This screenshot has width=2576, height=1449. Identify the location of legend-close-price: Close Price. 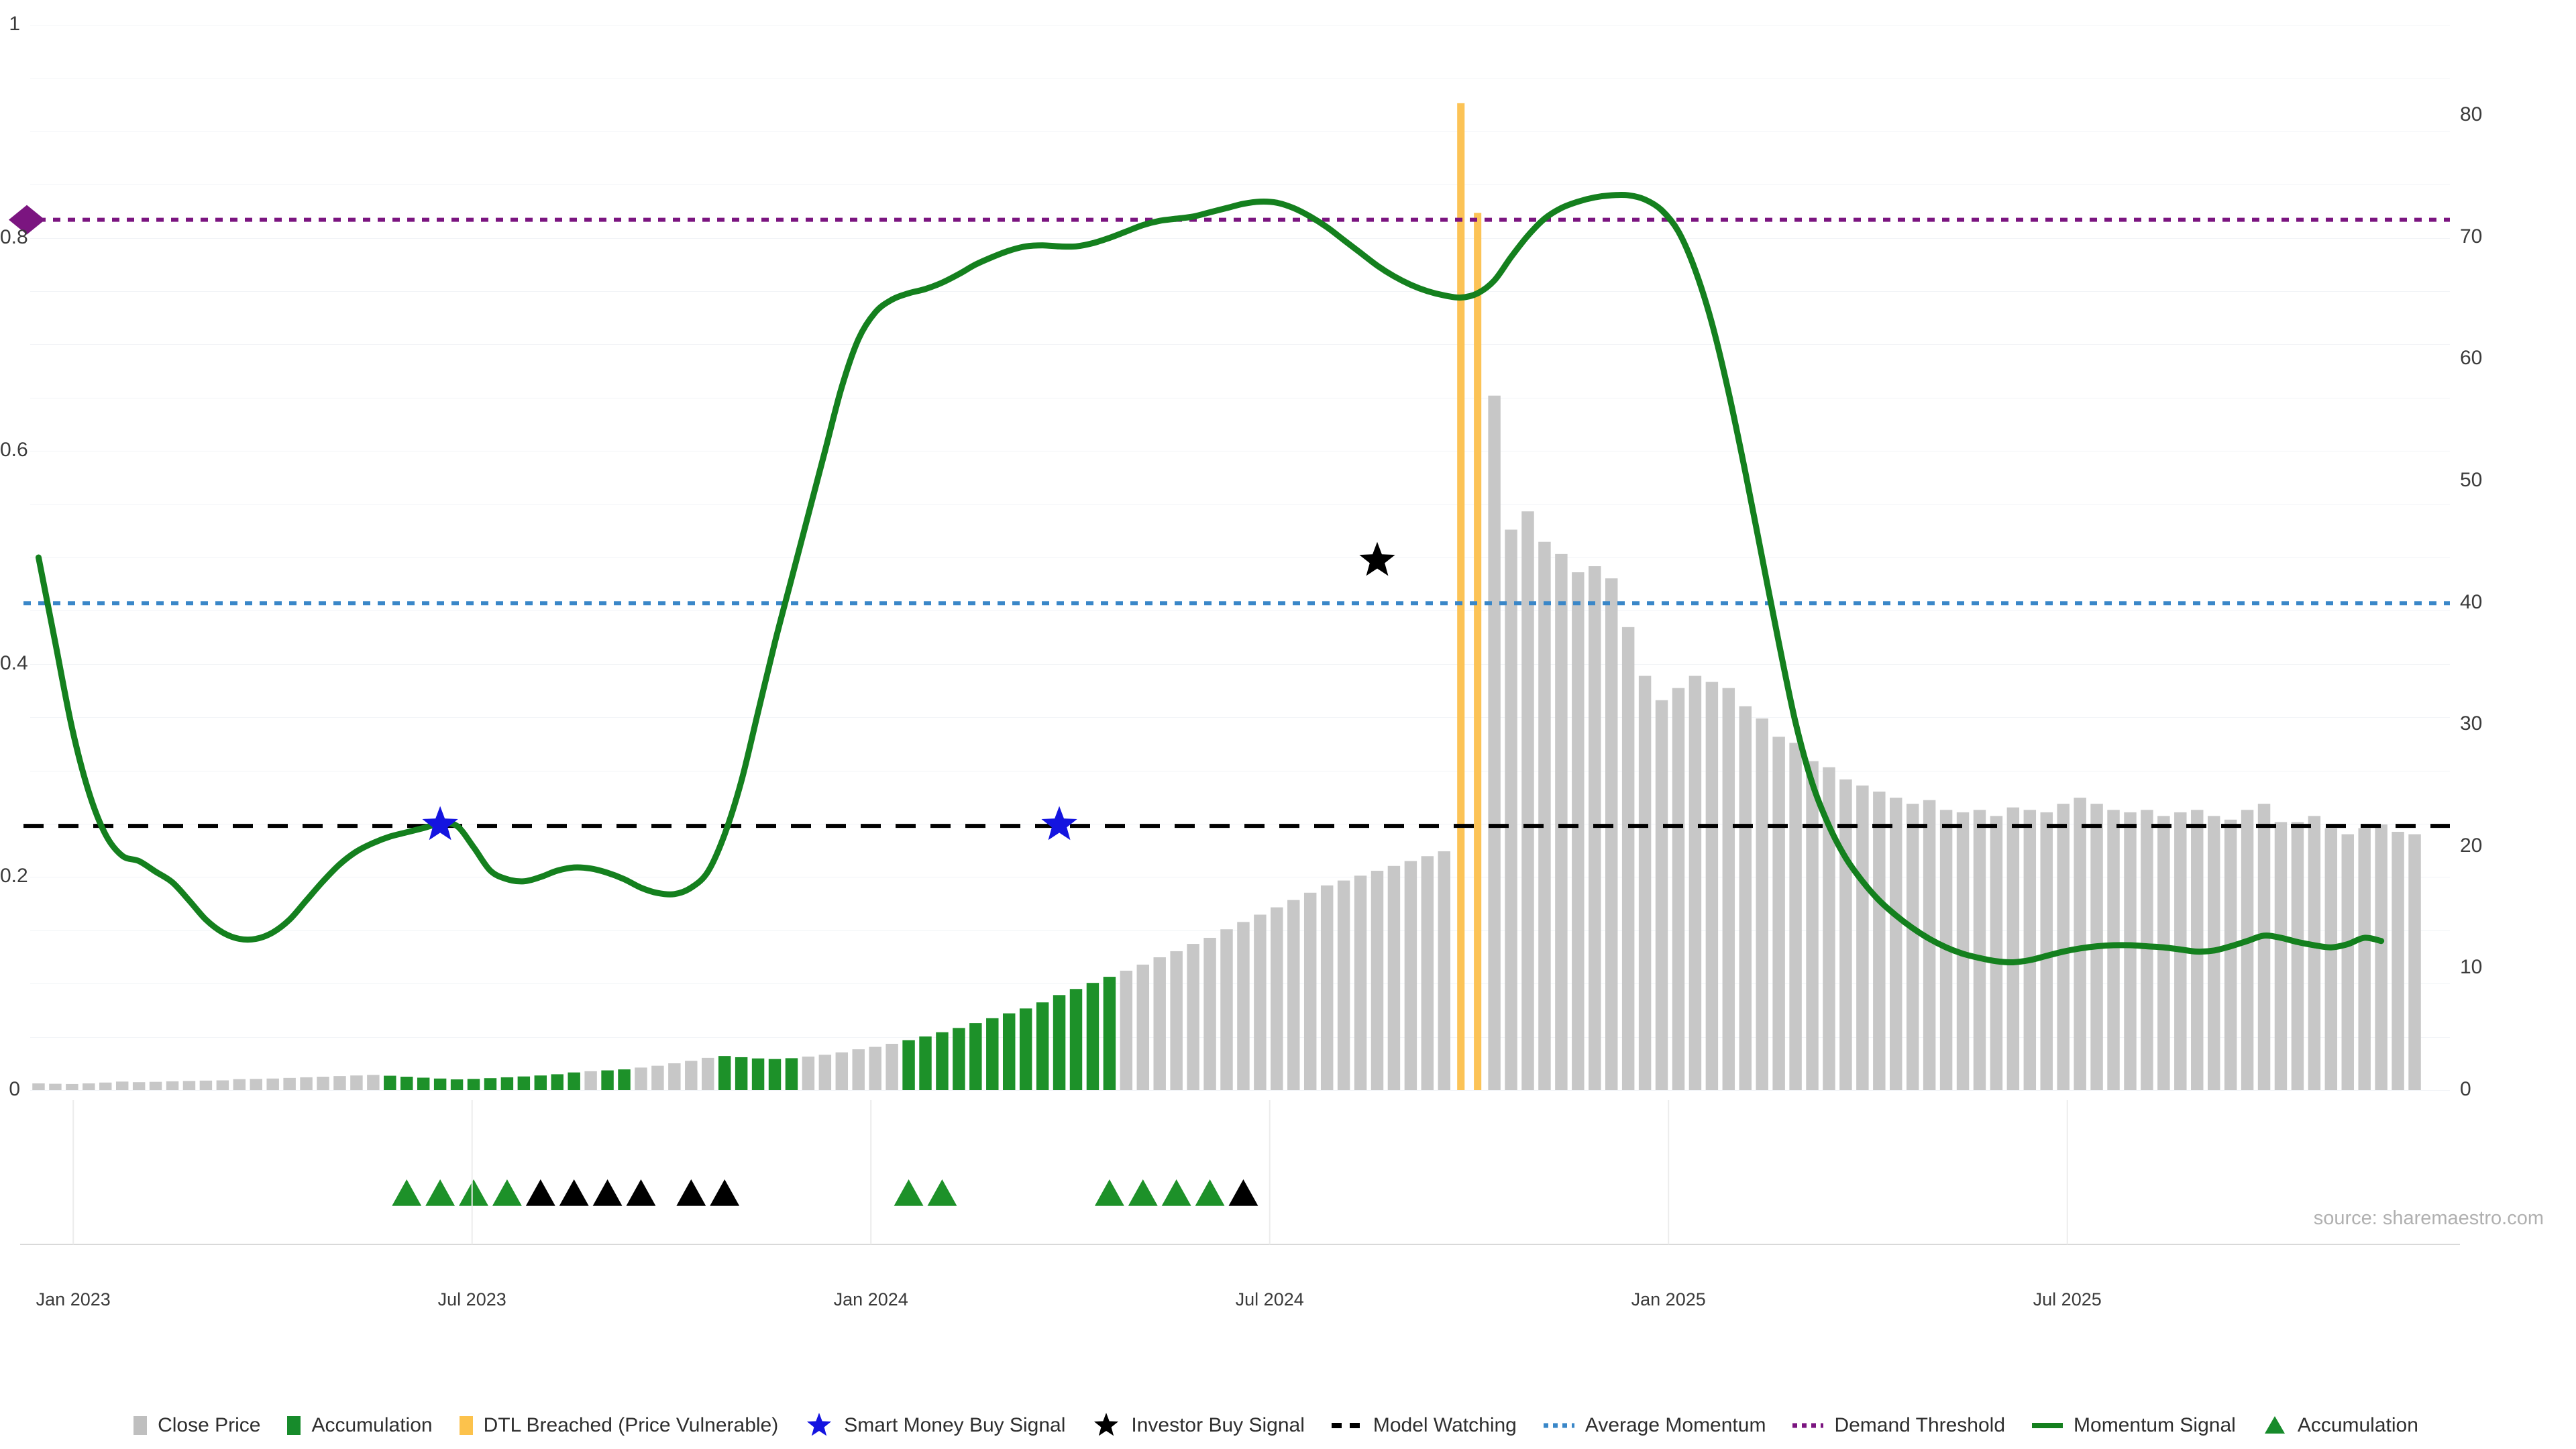
(196, 1425).